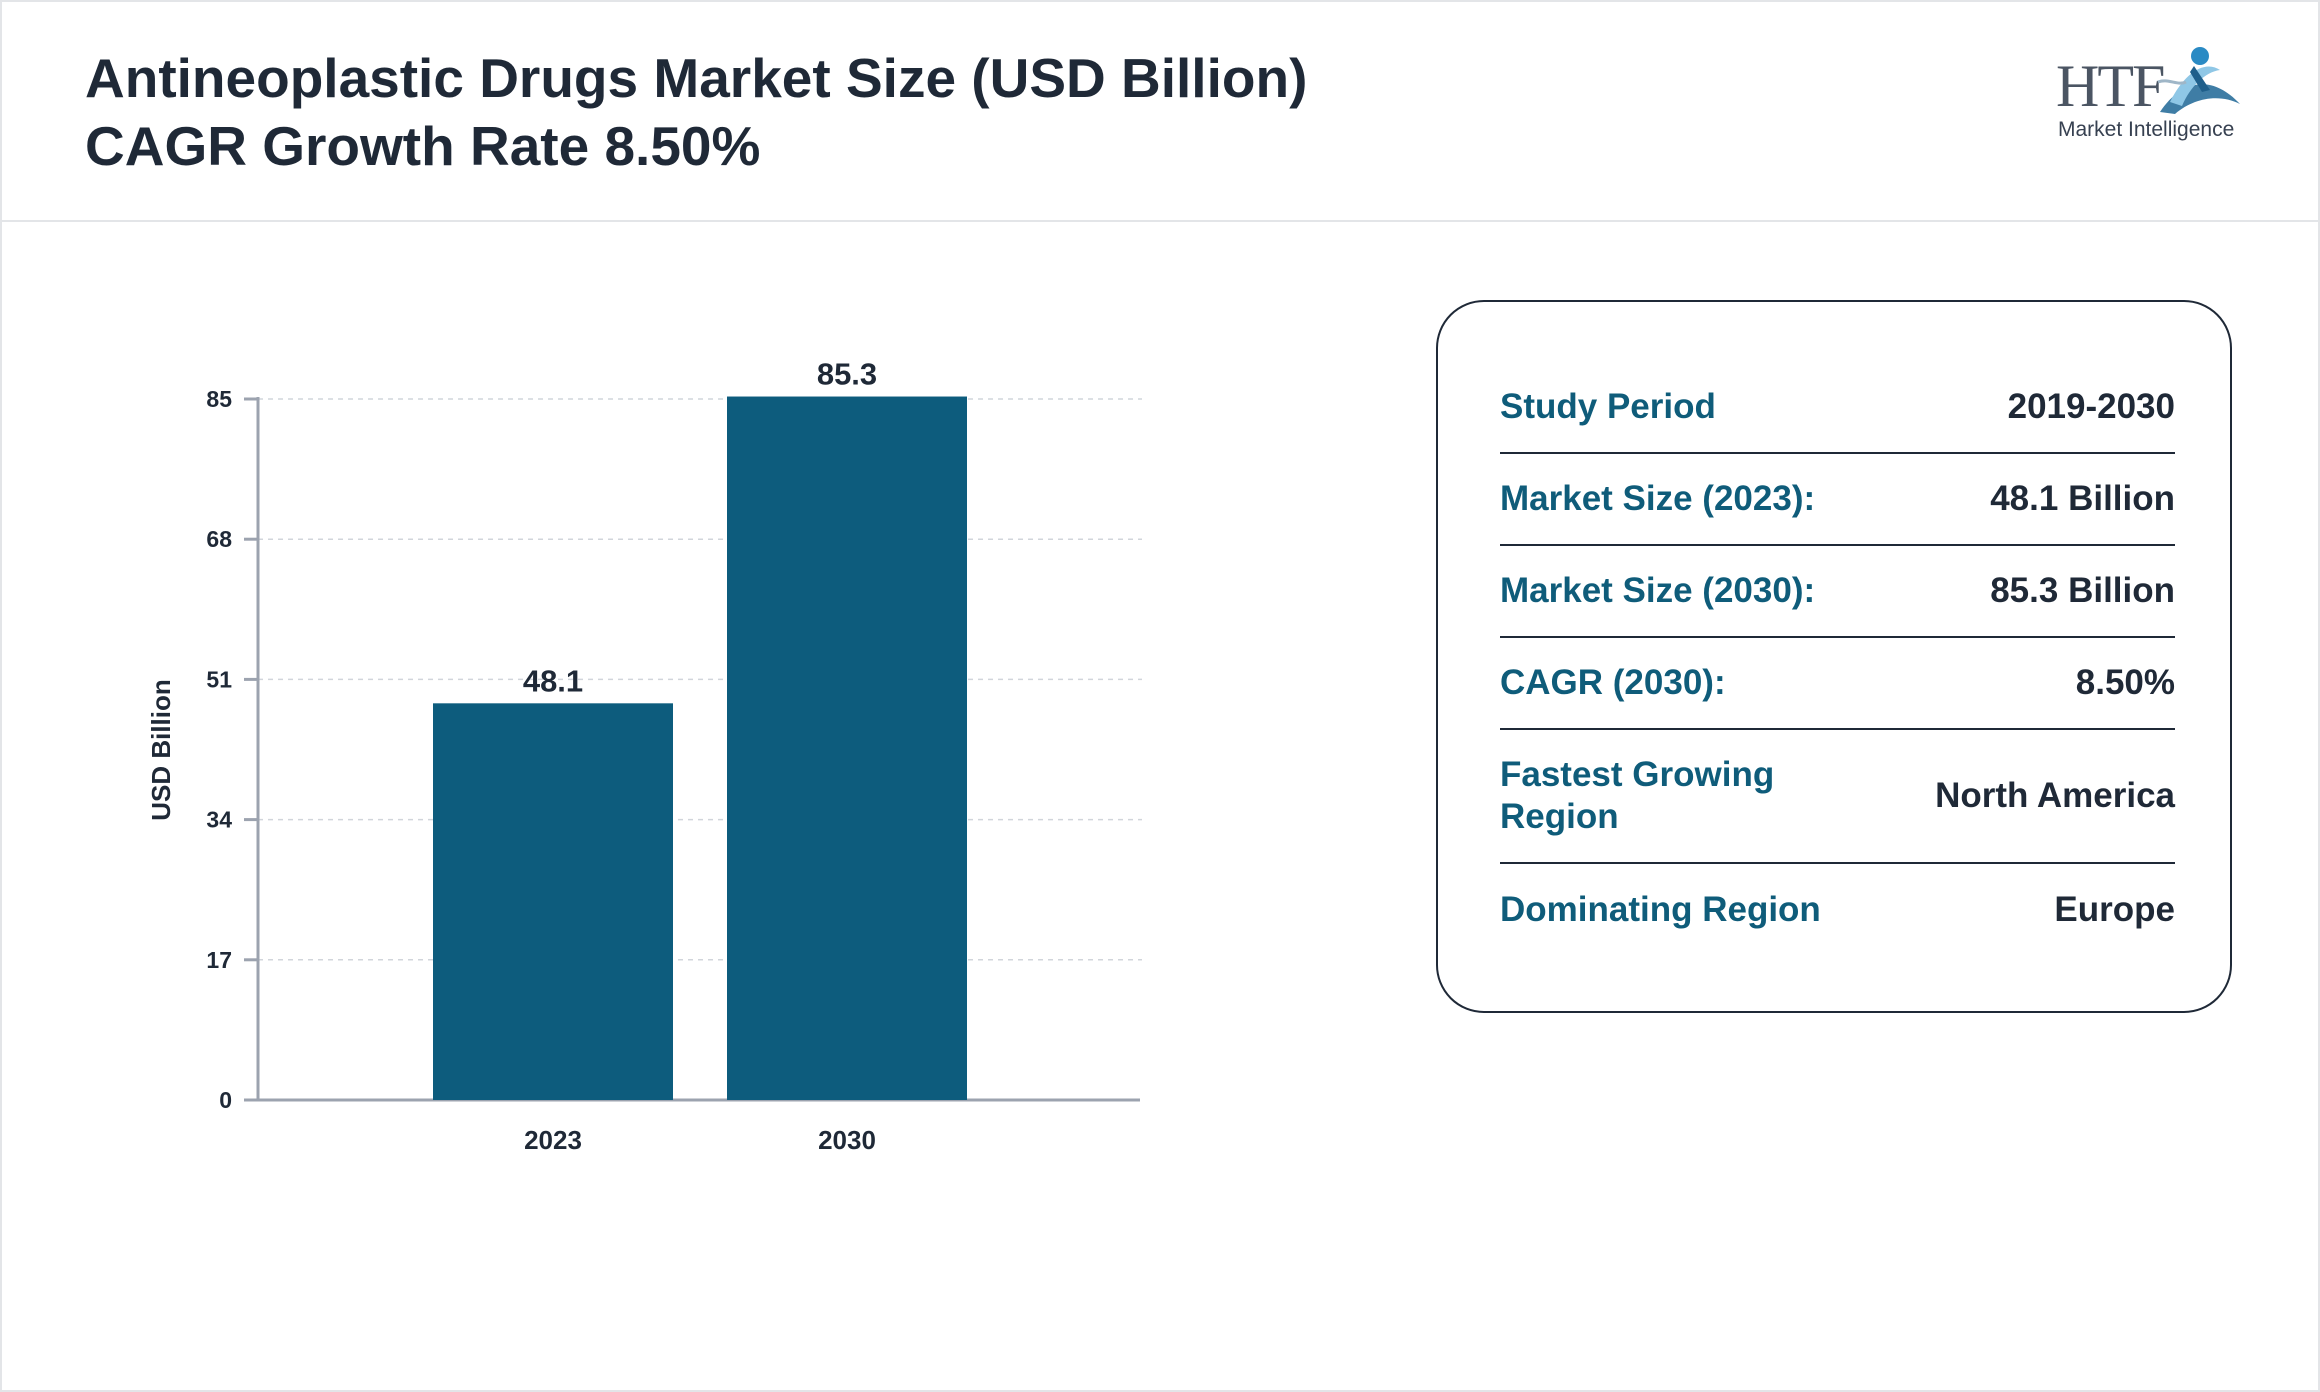  I want to click on logo-tagline: Market Intelligence, so click(2146, 129).